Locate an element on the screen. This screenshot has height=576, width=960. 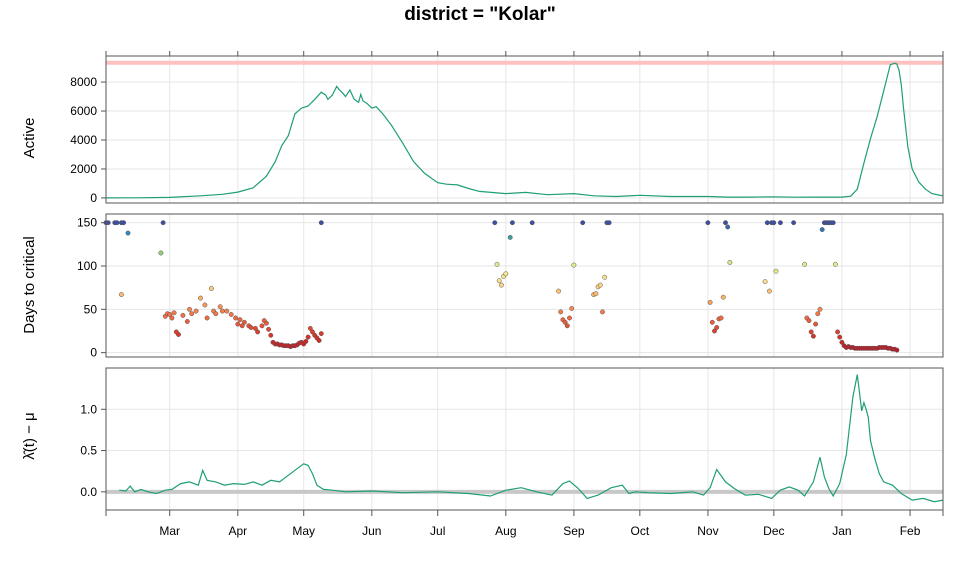
x-tick-label: Jul is located at coordinates (437, 531).